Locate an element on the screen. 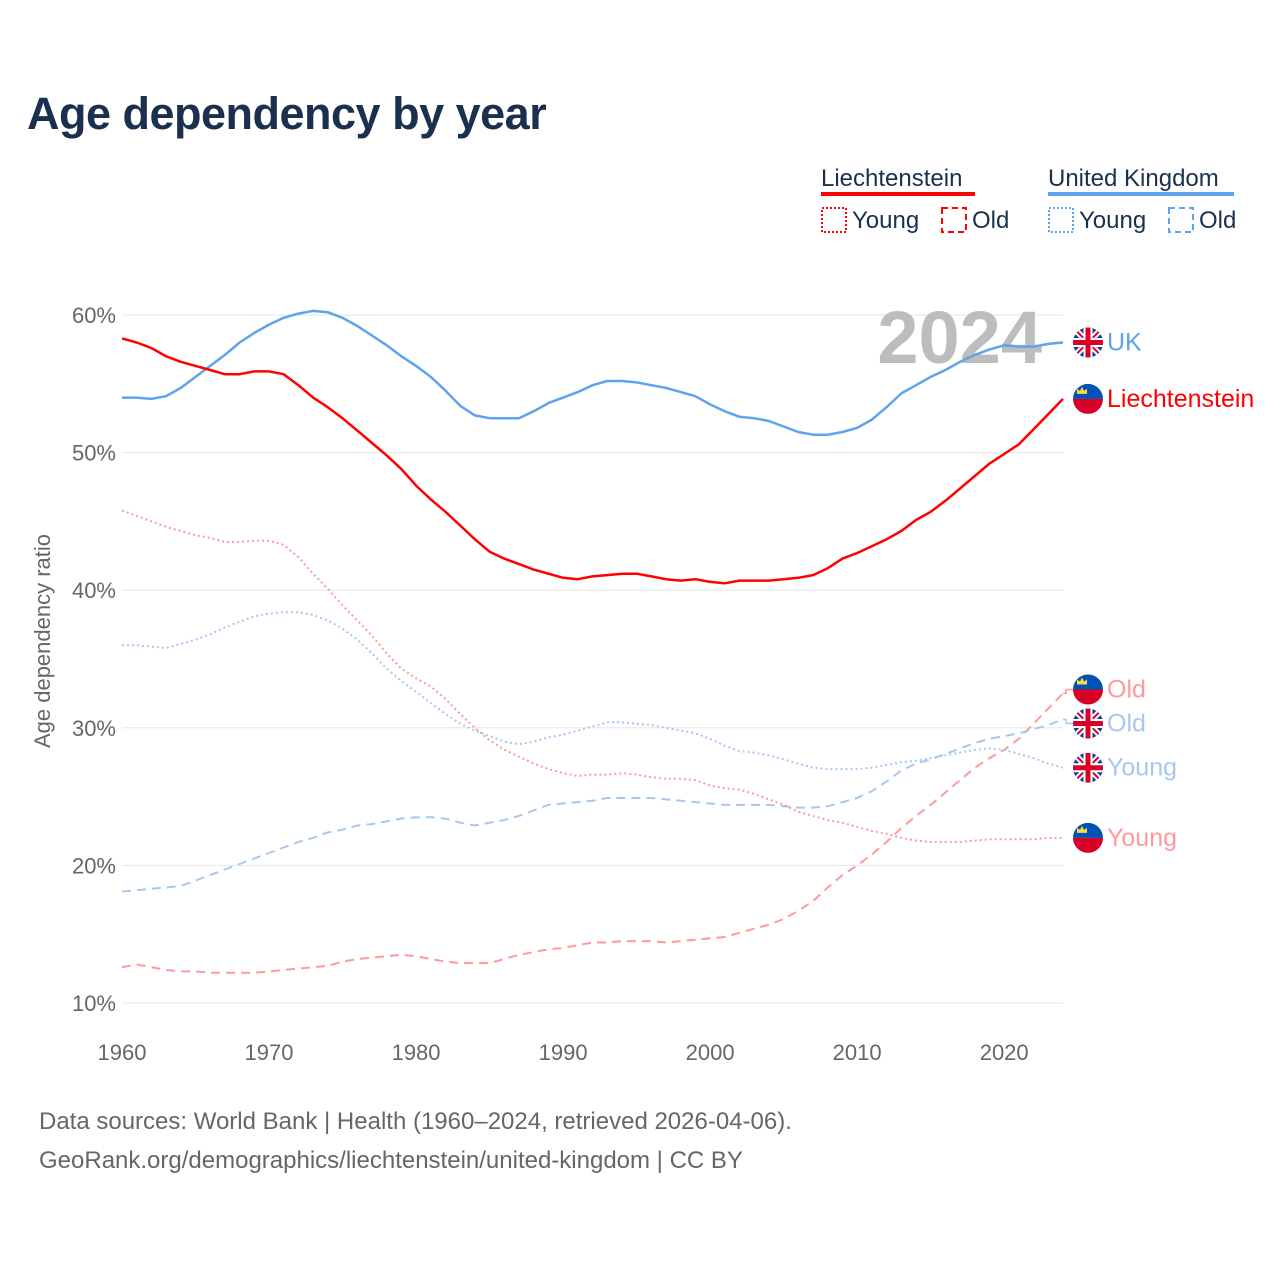 The width and height of the screenshot is (1280, 1280). series-line-united-kingdom-young is located at coordinates (593, 691).